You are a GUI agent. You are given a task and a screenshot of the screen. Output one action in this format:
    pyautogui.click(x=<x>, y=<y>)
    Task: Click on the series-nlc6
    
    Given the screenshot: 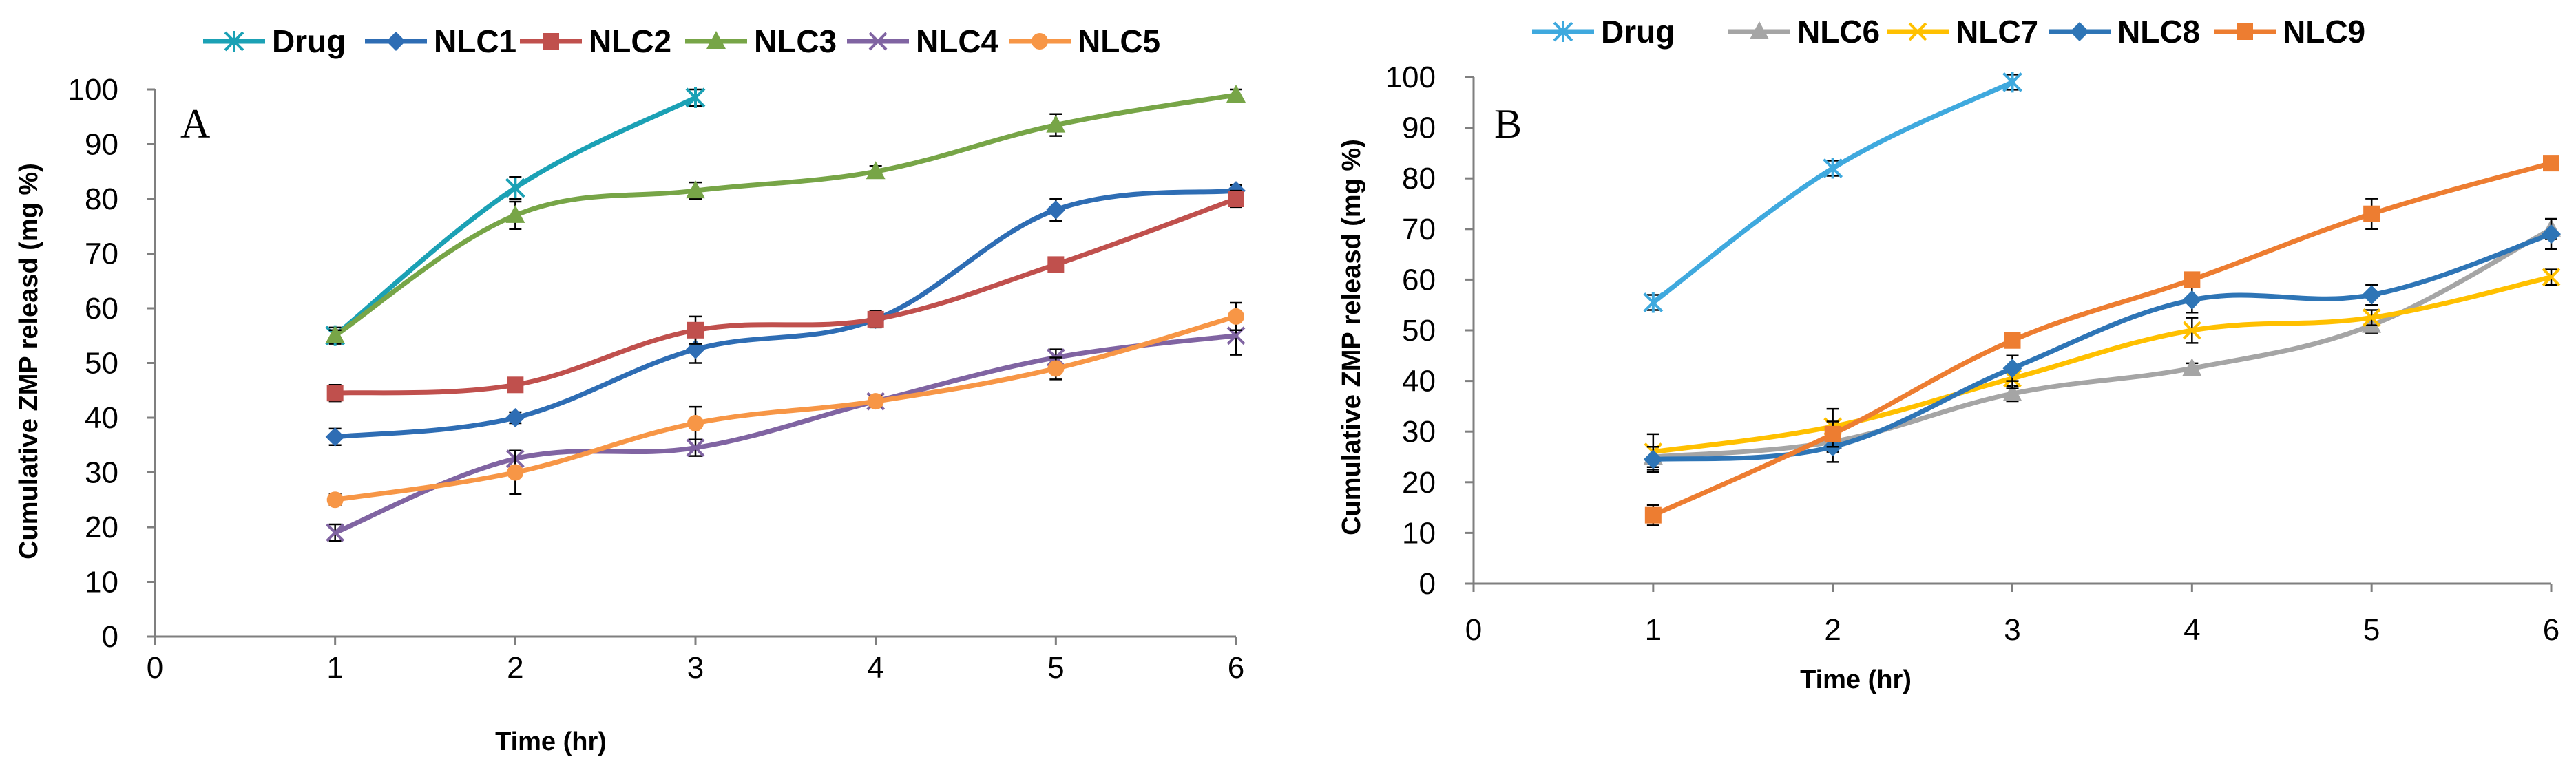 What is the action you would take?
    pyautogui.click(x=2102, y=342)
    